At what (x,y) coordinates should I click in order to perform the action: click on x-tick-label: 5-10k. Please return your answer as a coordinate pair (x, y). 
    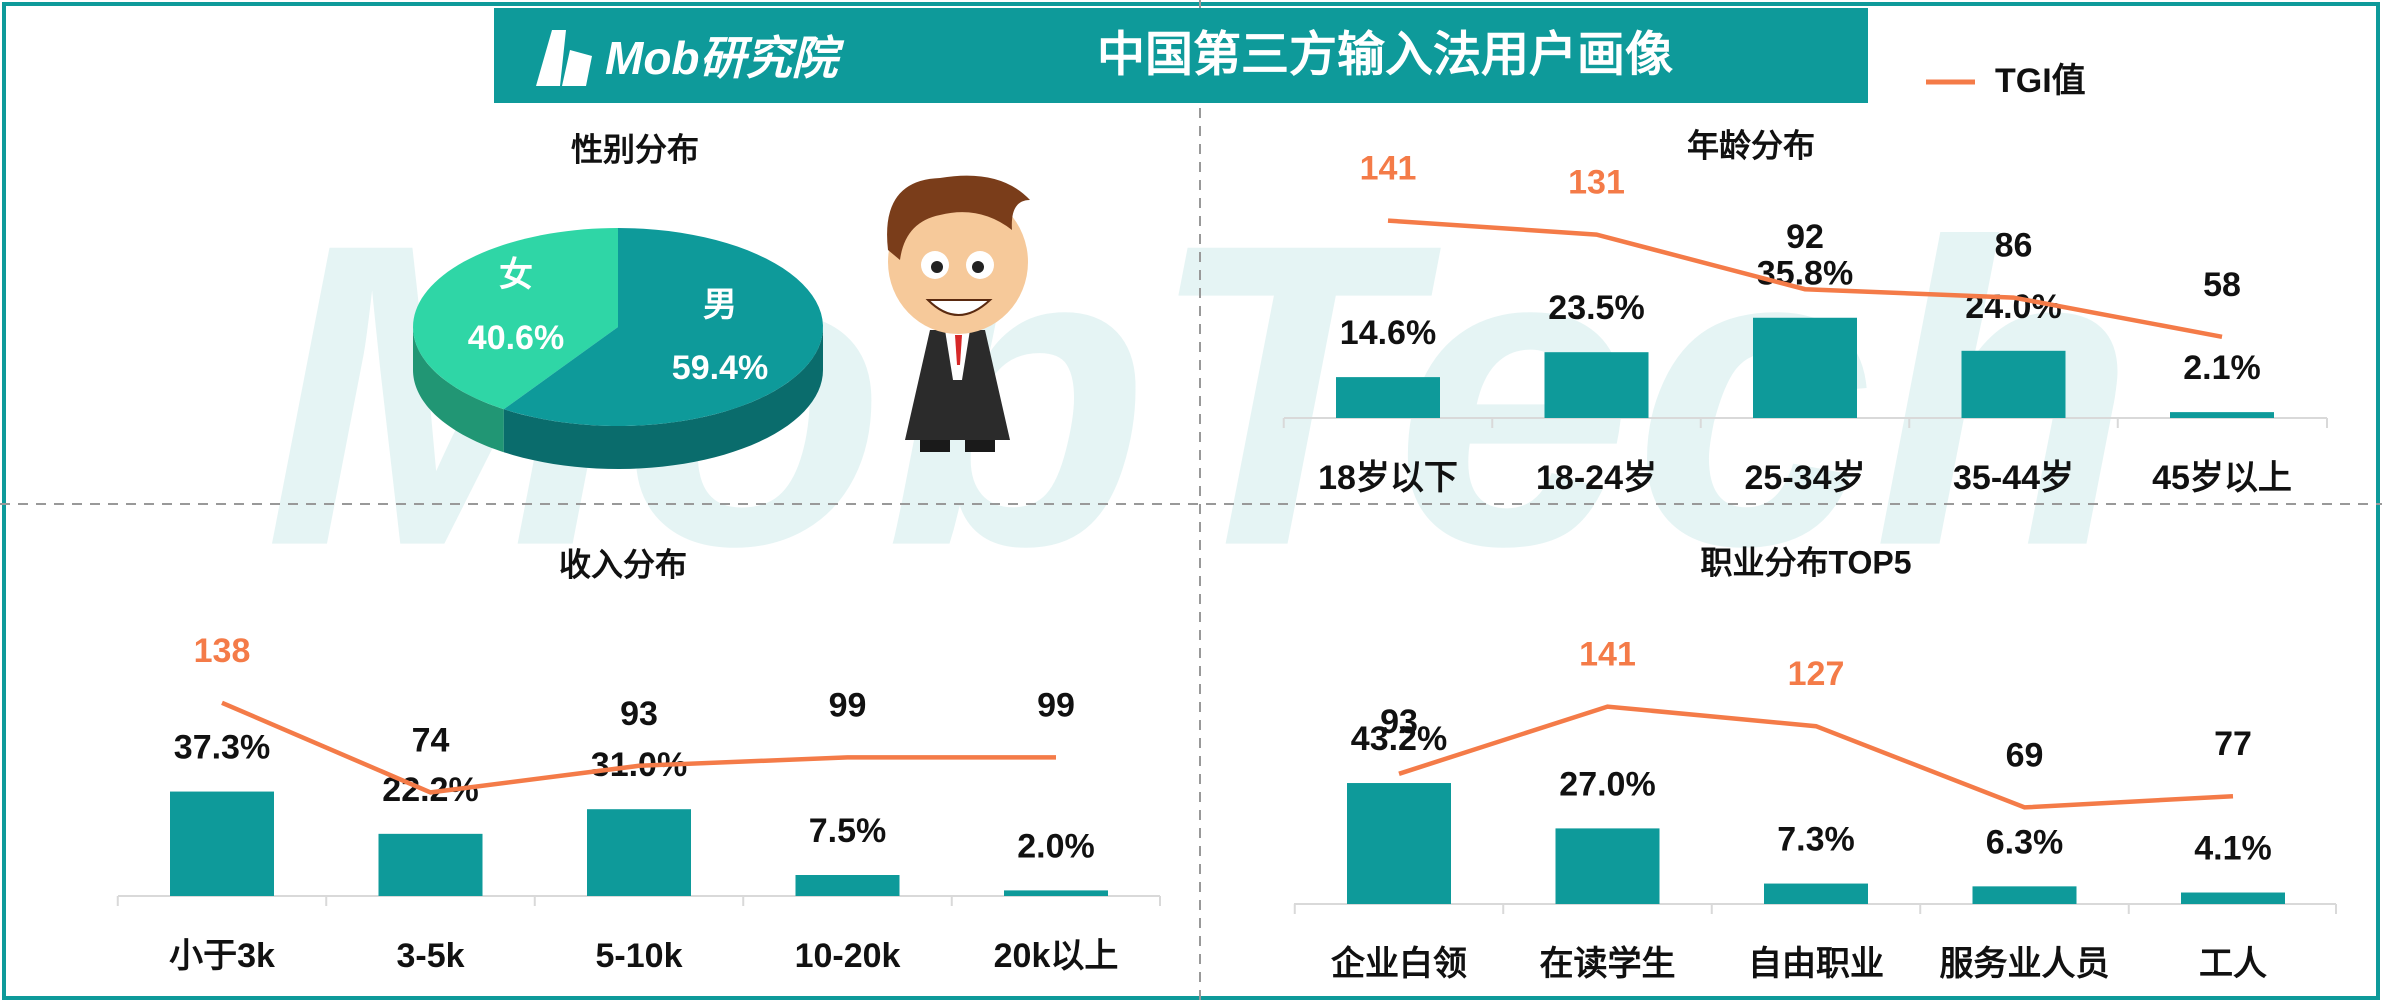
    Looking at the image, I should click on (639, 956).